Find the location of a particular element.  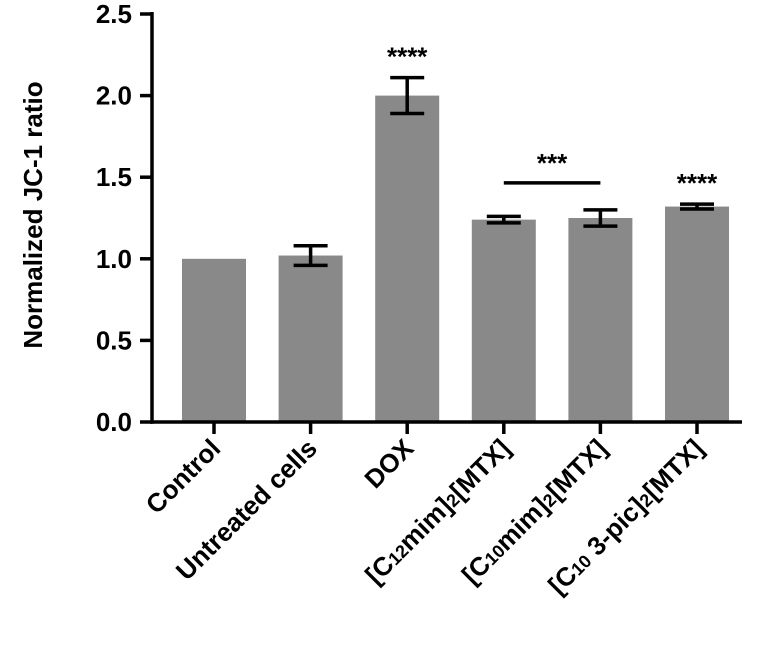

significance-label-0: **** is located at coordinates (407, 57).